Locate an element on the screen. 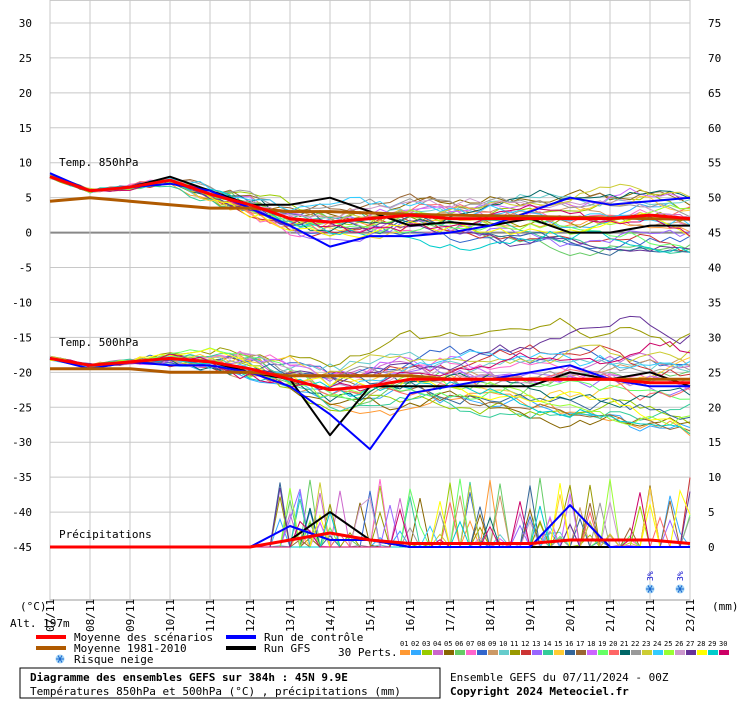  pert-number: 04 is located at coordinates (437, 644).